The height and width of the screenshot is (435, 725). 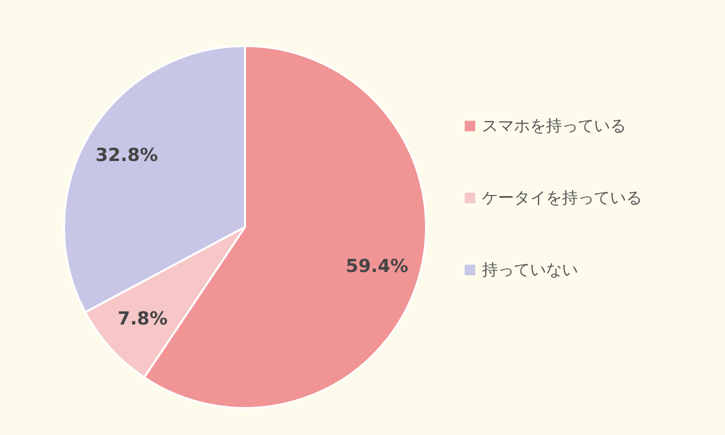 What do you see at coordinates (530, 269) in the screenshot?
I see `legend-label: 持っていない` at bounding box center [530, 269].